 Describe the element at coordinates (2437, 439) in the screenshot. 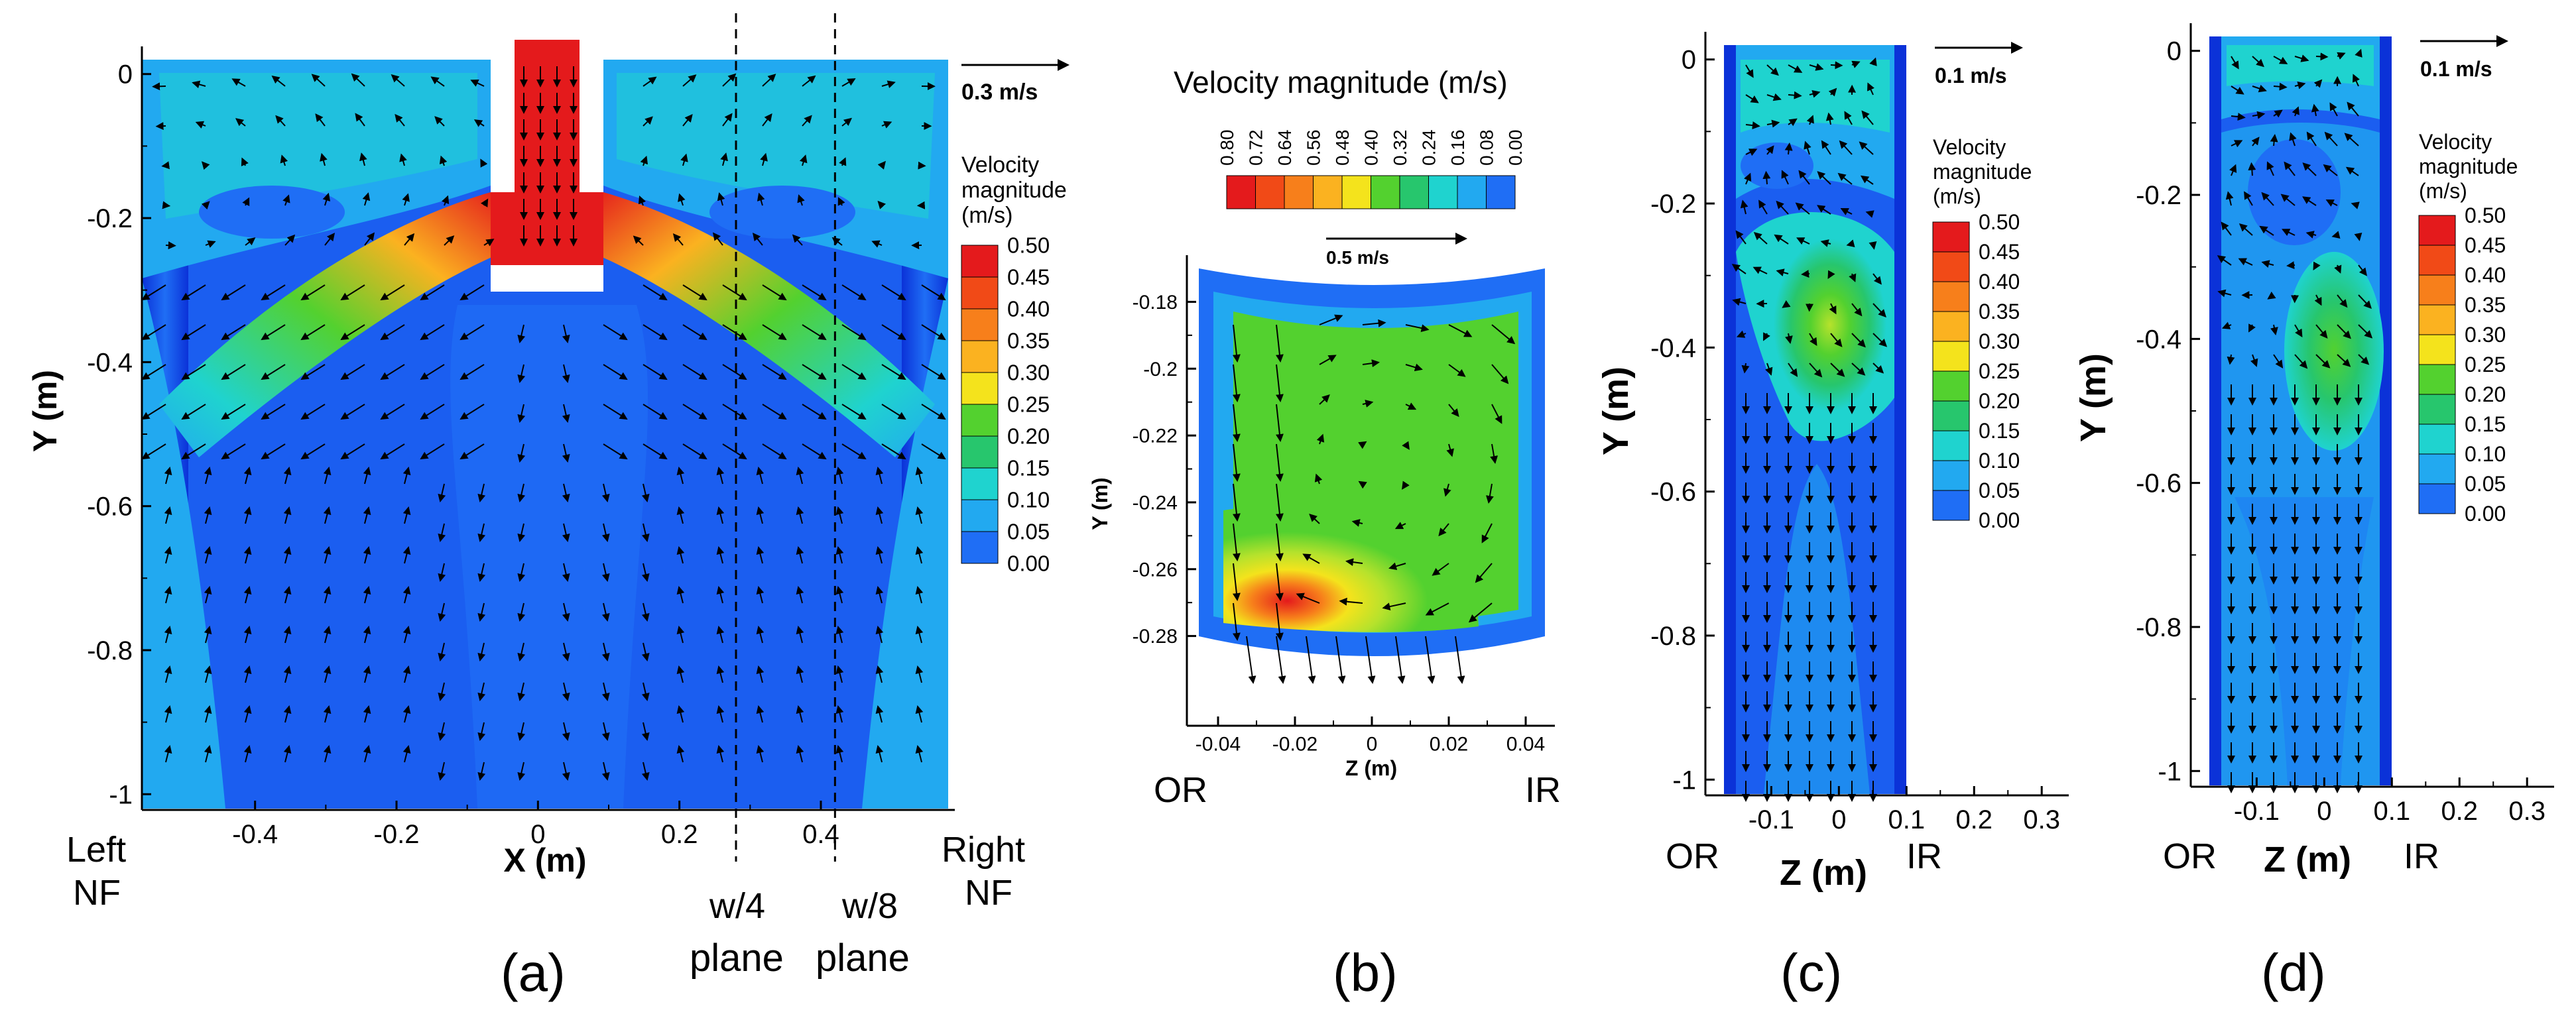

I see `panel-d-legend-cell` at that location.